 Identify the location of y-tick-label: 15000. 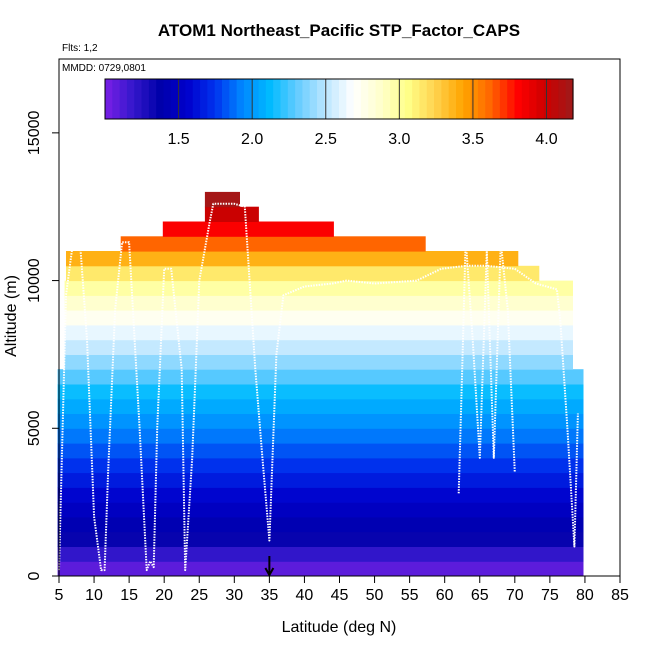
(34, 133).